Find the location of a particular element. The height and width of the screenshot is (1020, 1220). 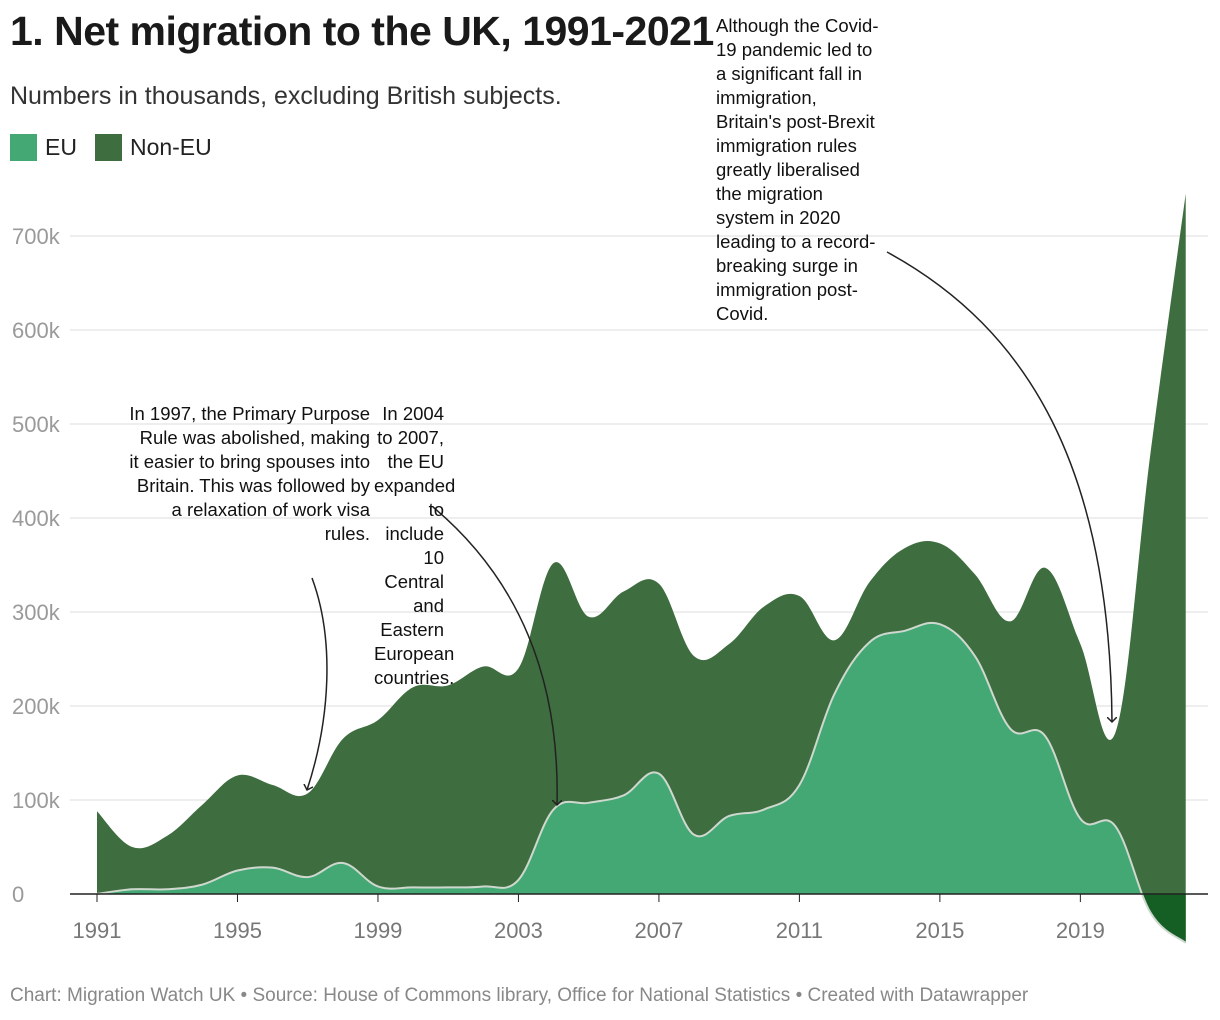

x-tick-label-1999: 1999 is located at coordinates (377, 930).